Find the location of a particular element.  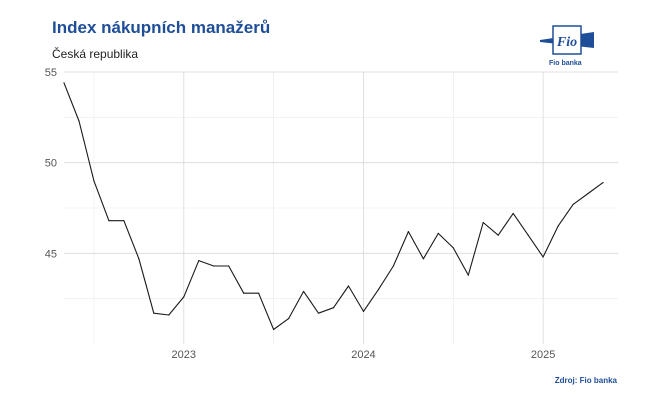

x-tick-label: 2023 is located at coordinates (184, 355).